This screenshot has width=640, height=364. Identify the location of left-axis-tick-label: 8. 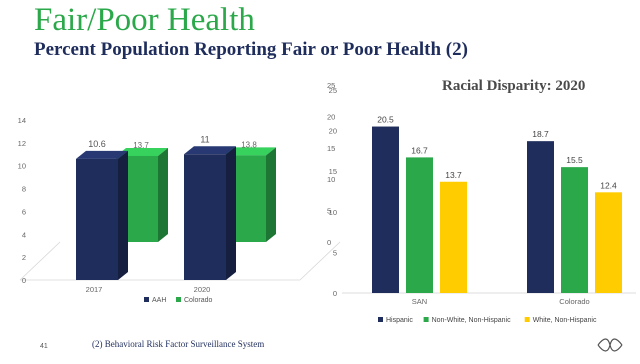
(24, 189).